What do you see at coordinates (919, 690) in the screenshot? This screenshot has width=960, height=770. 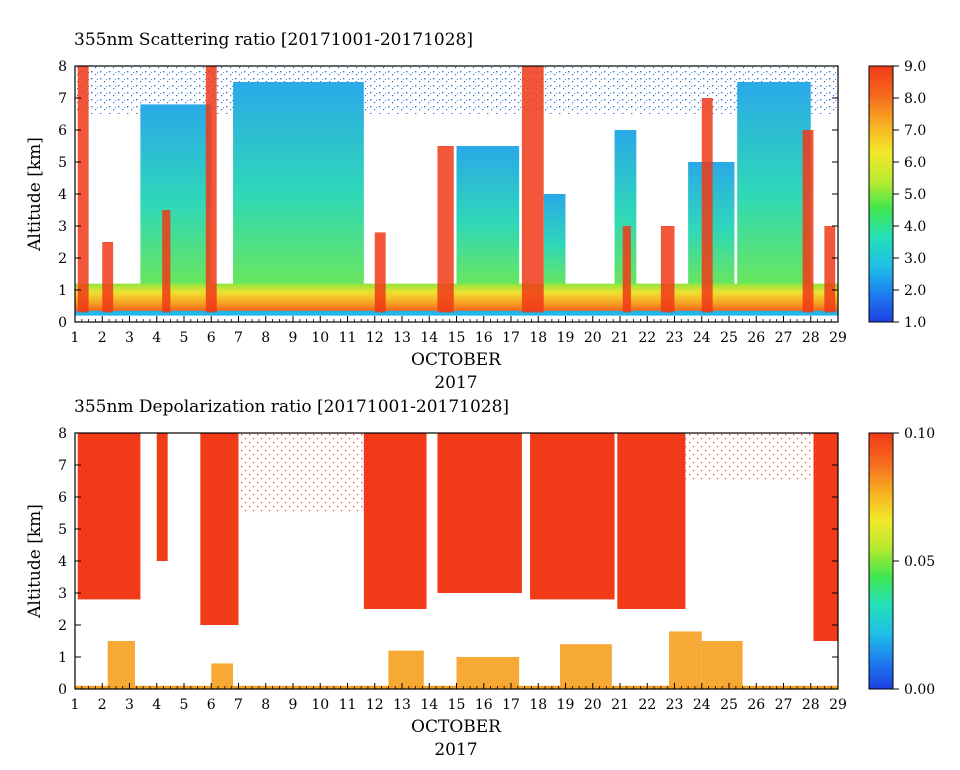 I see `panel2-colorbar-label: 0.00` at bounding box center [919, 690].